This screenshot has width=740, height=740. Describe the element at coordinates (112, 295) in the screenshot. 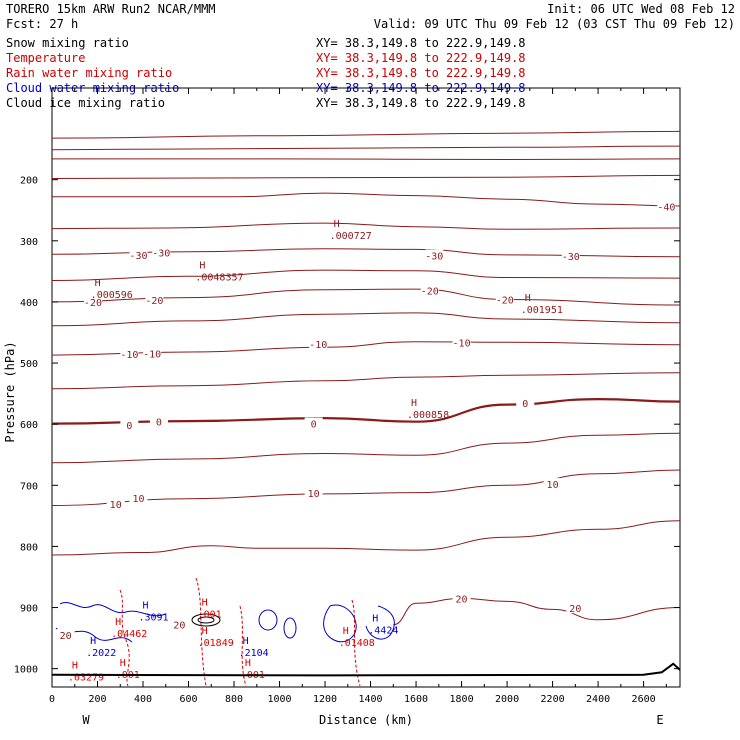

I see `maximum-value: .000596` at that location.